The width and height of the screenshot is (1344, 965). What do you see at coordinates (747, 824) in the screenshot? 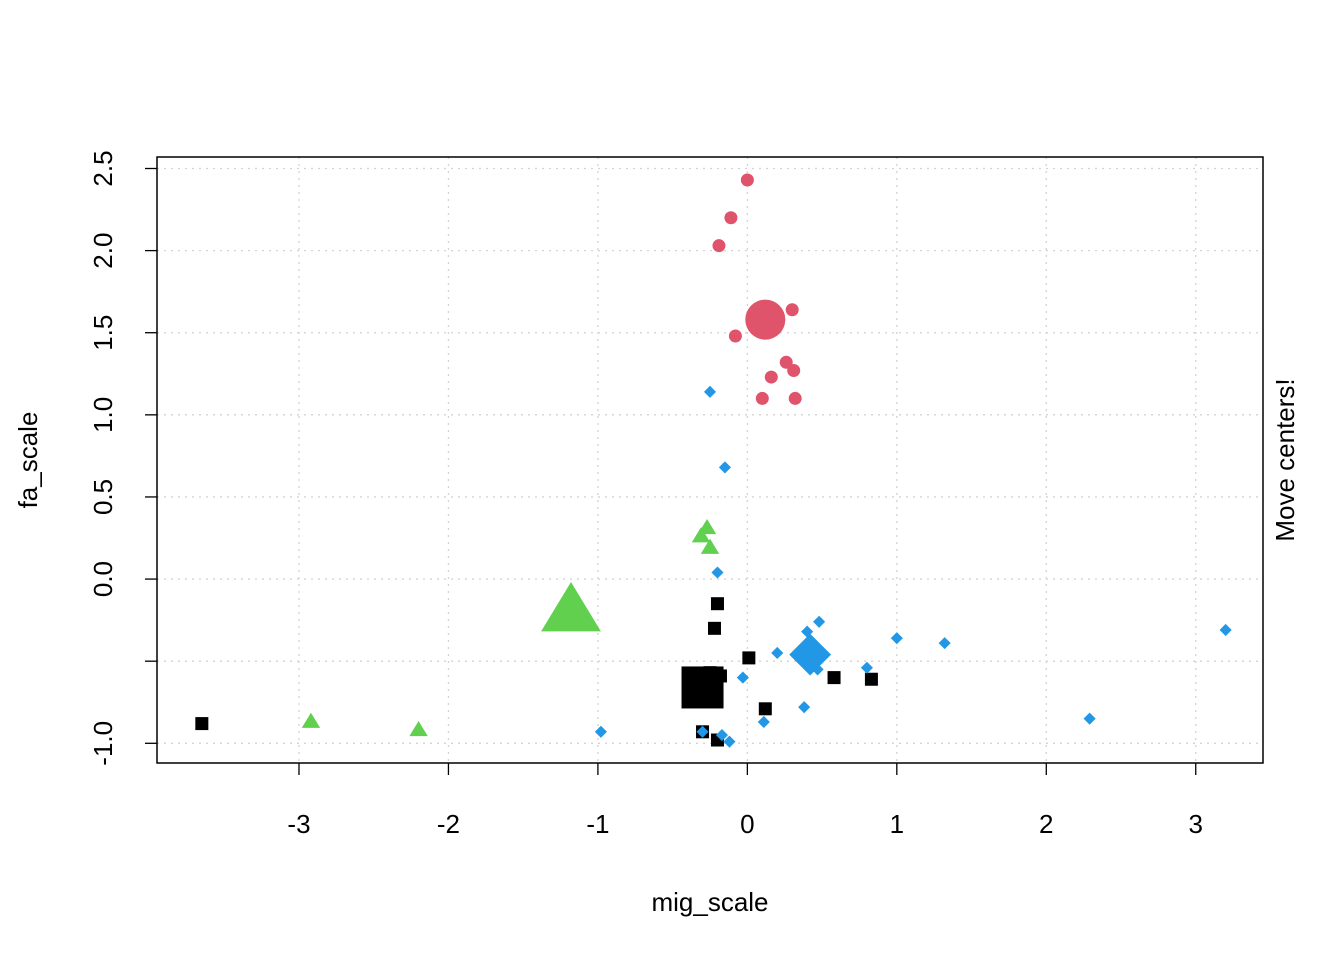
I see `x-tick-label: 0` at bounding box center [747, 824].